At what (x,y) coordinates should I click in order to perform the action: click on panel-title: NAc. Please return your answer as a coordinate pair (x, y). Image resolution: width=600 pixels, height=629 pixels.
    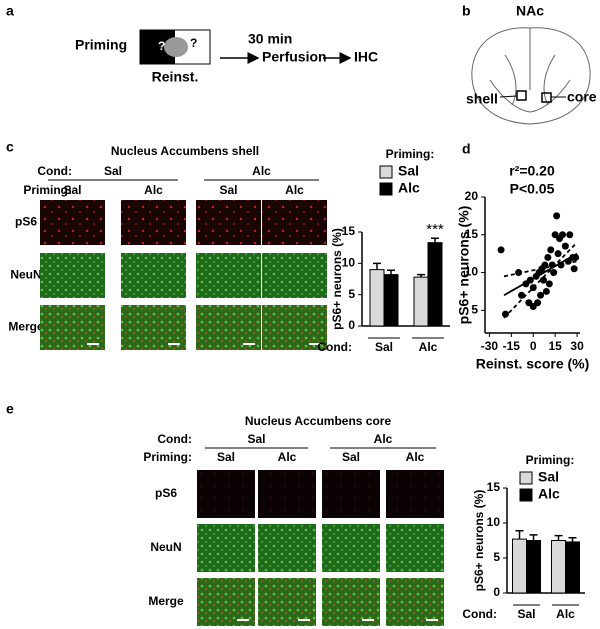
    Looking at the image, I should click on (530, 11).